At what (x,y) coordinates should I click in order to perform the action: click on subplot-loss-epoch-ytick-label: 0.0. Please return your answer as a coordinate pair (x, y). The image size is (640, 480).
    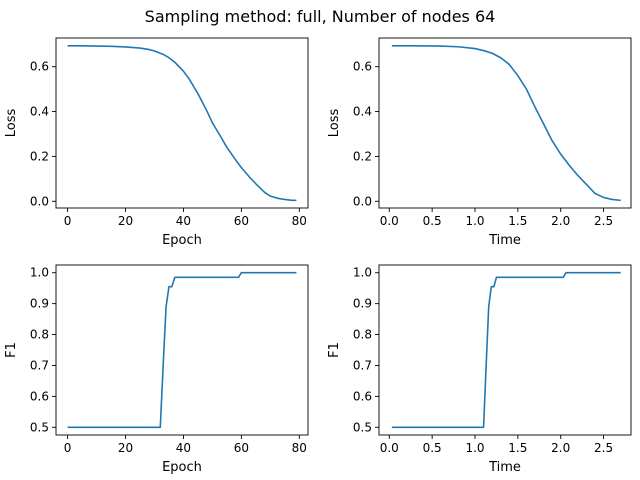
    Looking at the image, I should click on (39, 201).